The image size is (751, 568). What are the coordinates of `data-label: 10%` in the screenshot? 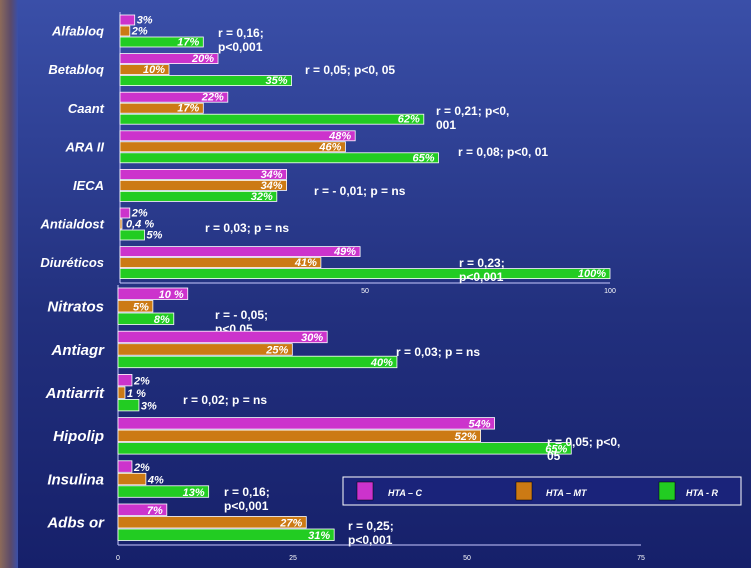 It's located at (154, 70).